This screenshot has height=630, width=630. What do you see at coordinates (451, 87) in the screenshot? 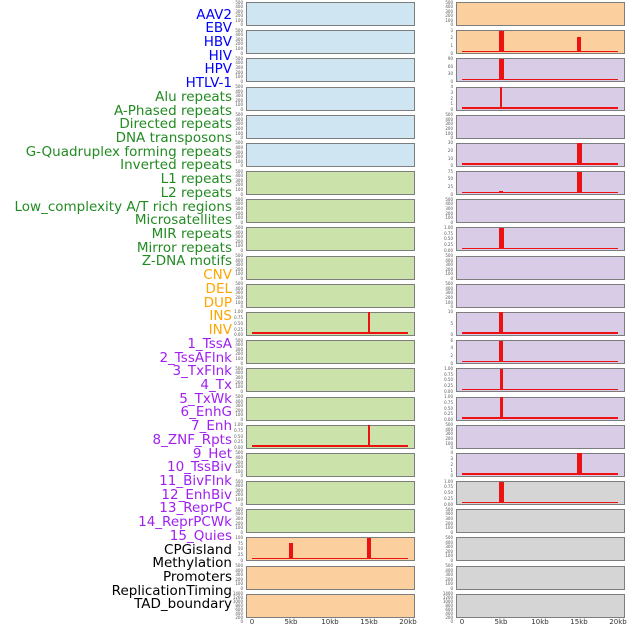
I see `y-tick-label: 4` at bounding box center [451, 87].